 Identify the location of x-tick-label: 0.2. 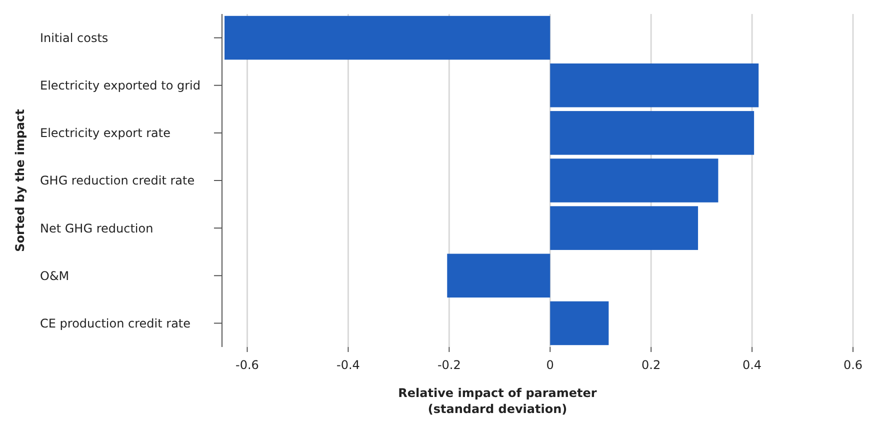
(651, 365).